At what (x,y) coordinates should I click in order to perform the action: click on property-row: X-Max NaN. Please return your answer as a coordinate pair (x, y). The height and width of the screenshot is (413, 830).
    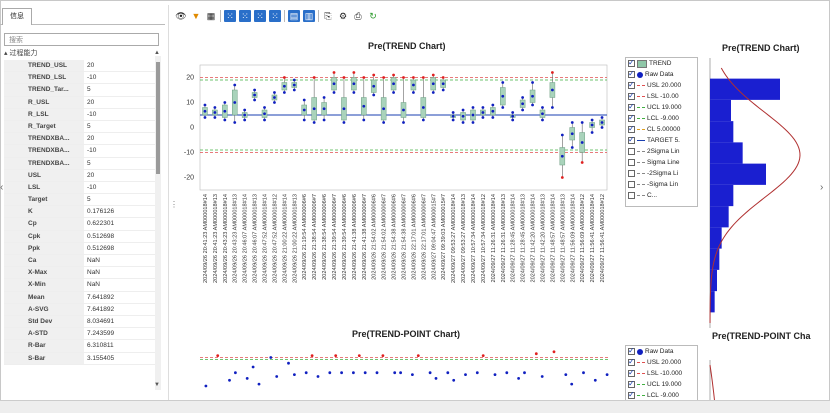
    Looking at the image, I should click on (80, 273).